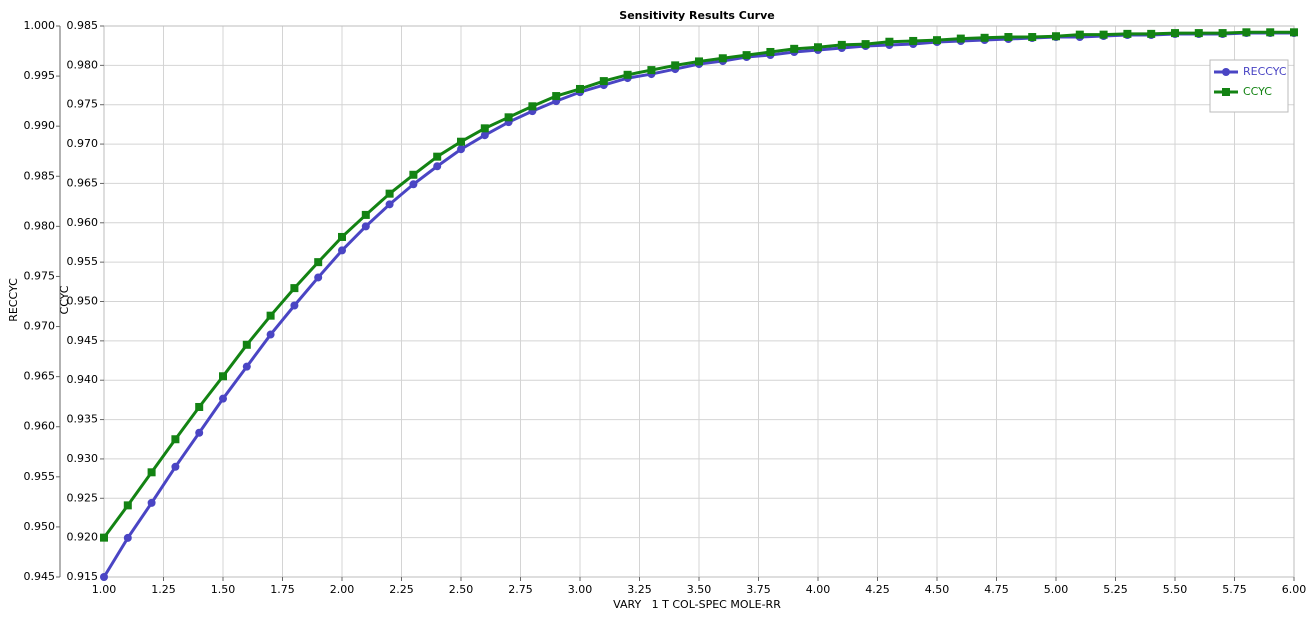  I want to click on x-tick-label: 2.50, so click(461, 589).